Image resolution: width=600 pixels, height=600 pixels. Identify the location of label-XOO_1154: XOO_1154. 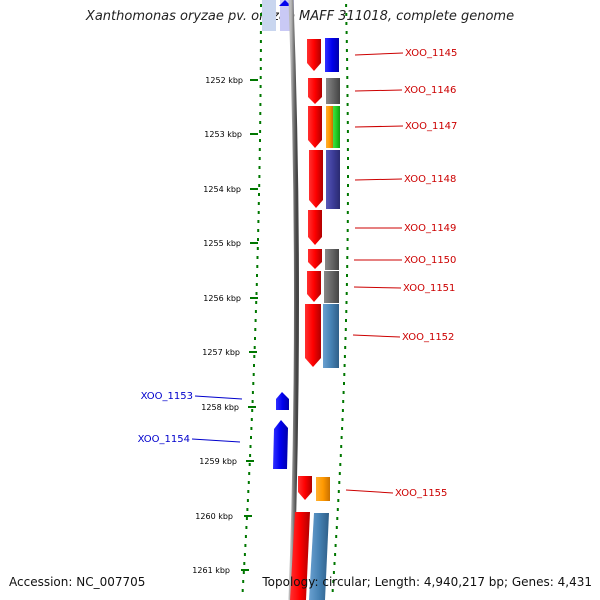
(164, 439).